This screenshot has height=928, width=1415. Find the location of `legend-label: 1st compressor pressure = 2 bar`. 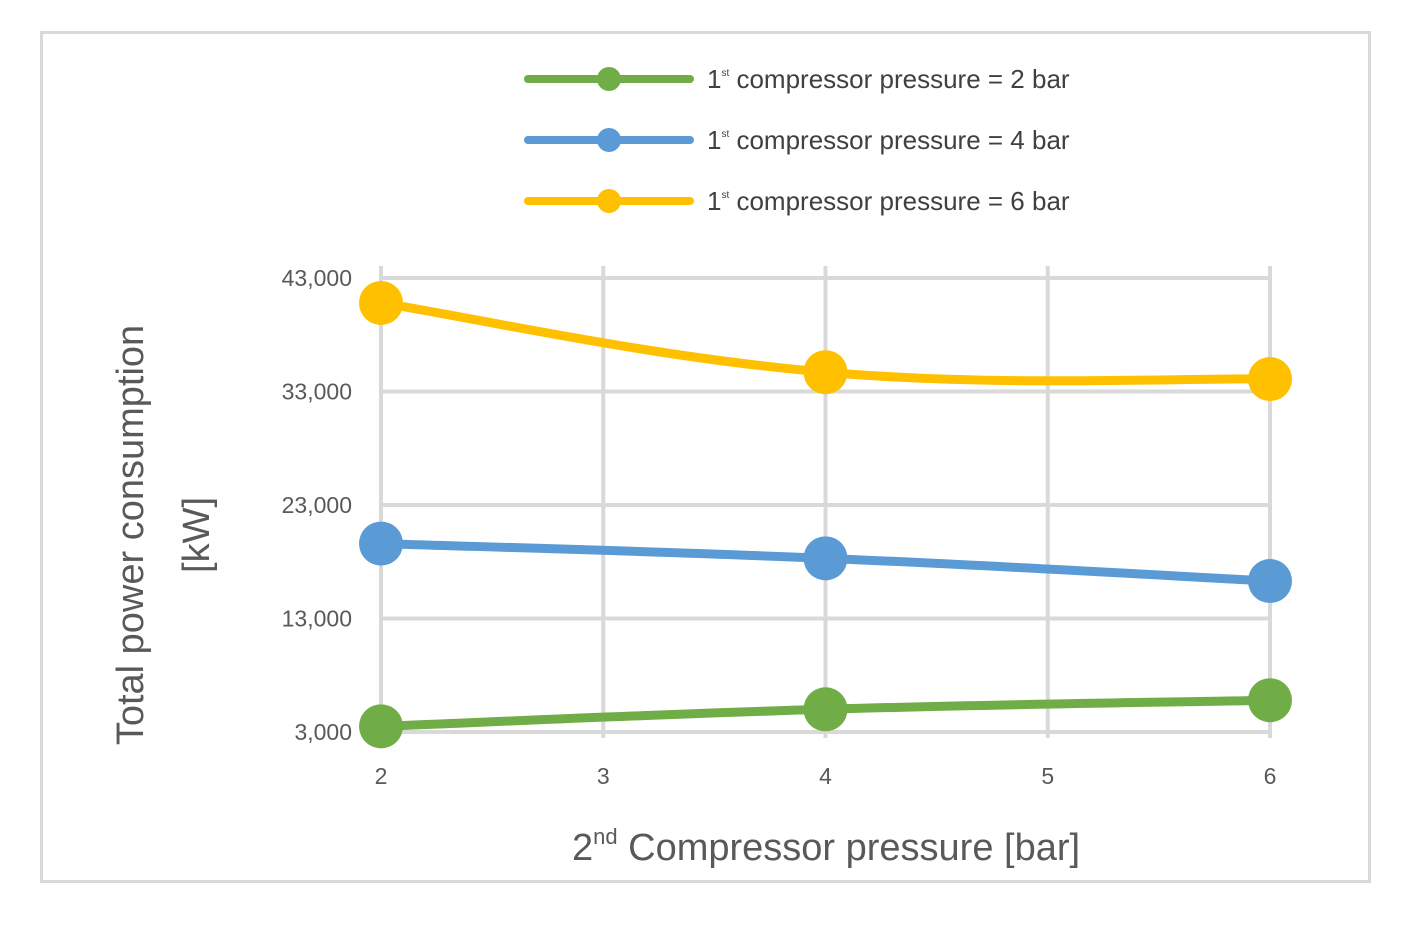

legend-label: 1st compressor pressure = 2 bar is located at coordinates (888, 79).